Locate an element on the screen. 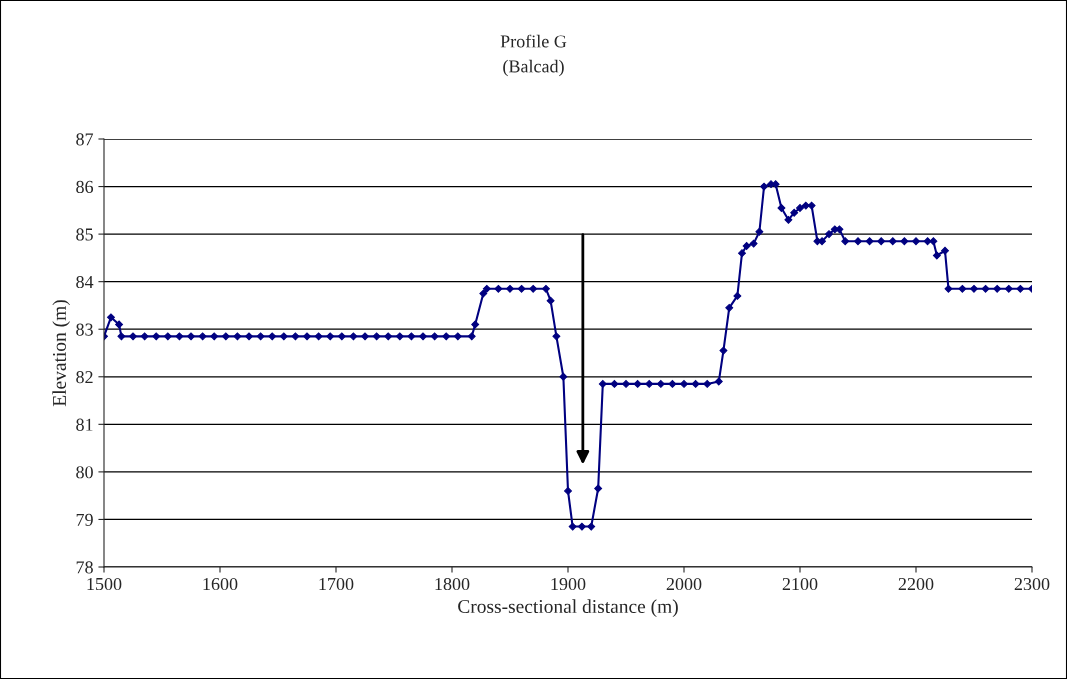 The height and width of the screenshot is (679, 1067). y-tick-label: 84 is located at coordinates (85, 282).